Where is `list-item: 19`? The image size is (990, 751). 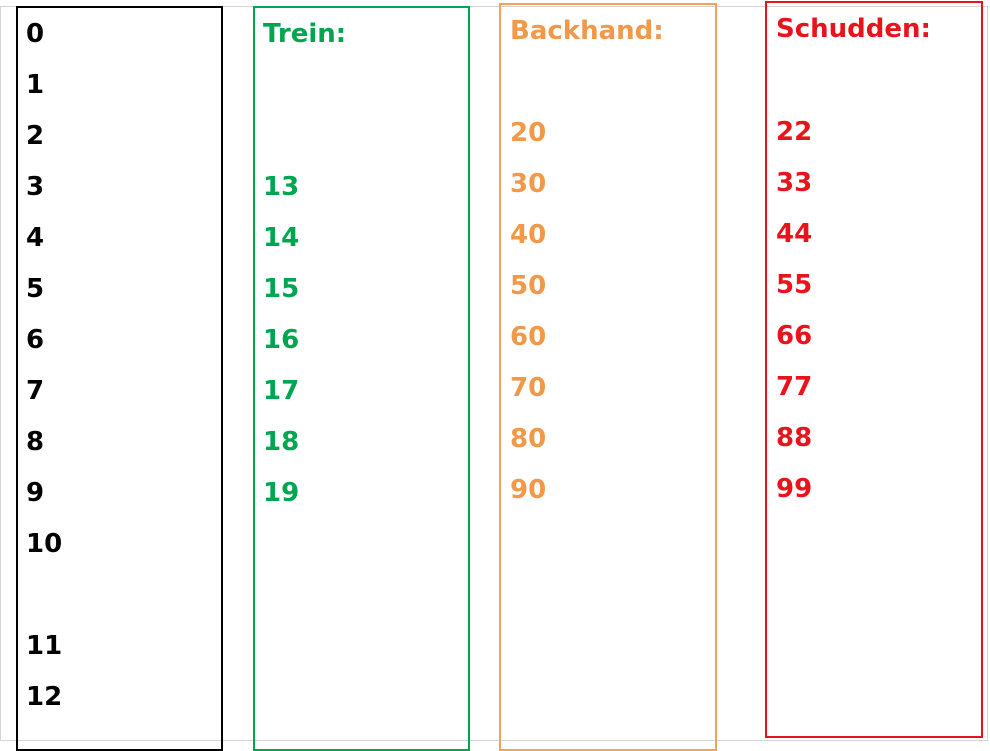 list-item: 19 is located at coordinates (281, 493).